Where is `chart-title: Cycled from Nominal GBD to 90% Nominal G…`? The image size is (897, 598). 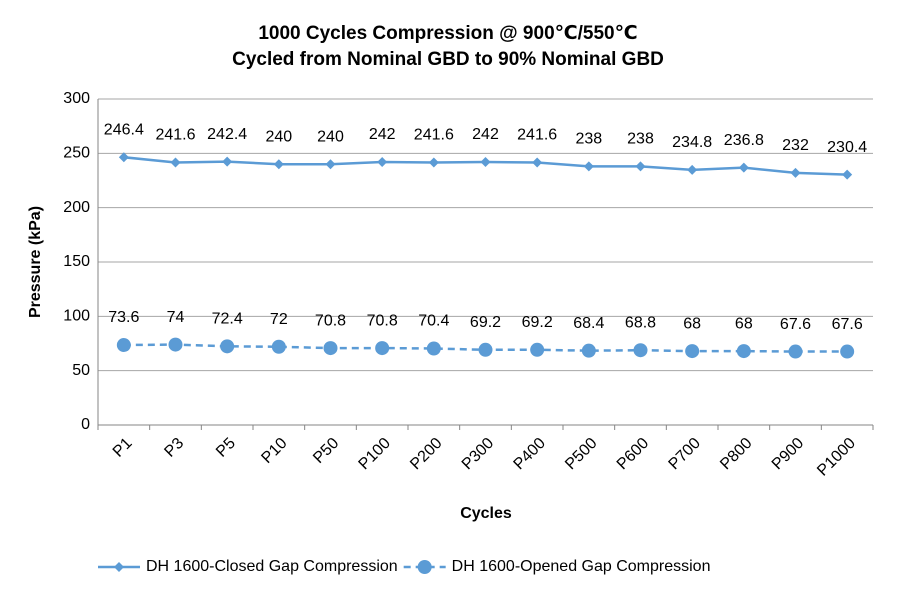
chart-title: Cycled from Nominal GBD to 90% Nominal G… is located at coordinates (448, 59).